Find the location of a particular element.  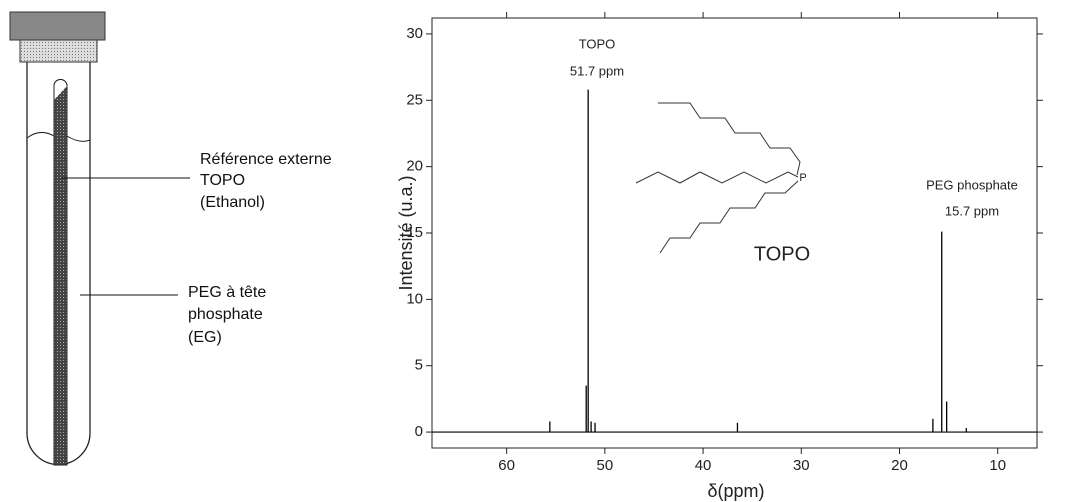

diagram-label: TOPO is located at coordinates (222, 180).